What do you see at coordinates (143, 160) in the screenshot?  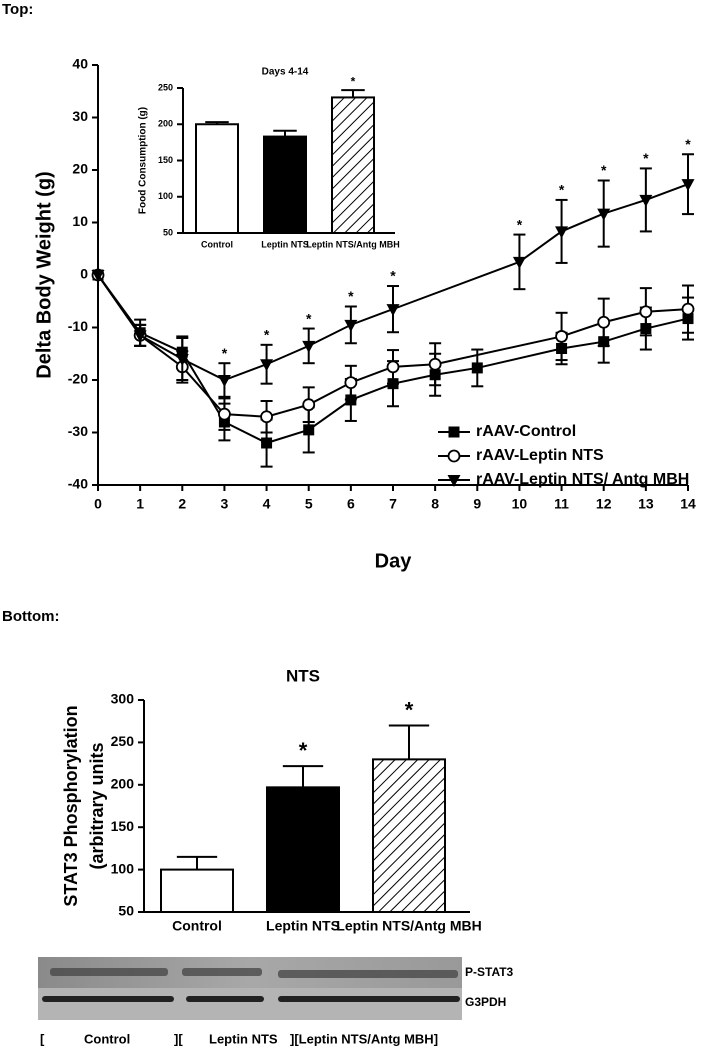 I see `y-axis-label: Food Consumption (g)` at bounding box center [143, 160].